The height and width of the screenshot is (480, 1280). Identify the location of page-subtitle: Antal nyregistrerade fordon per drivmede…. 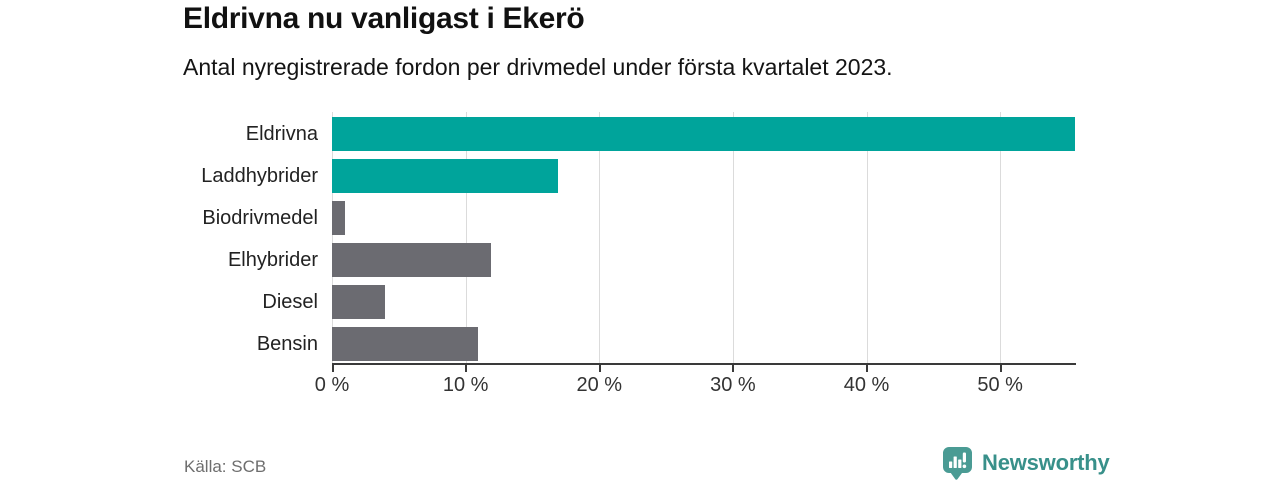
(538, 67).